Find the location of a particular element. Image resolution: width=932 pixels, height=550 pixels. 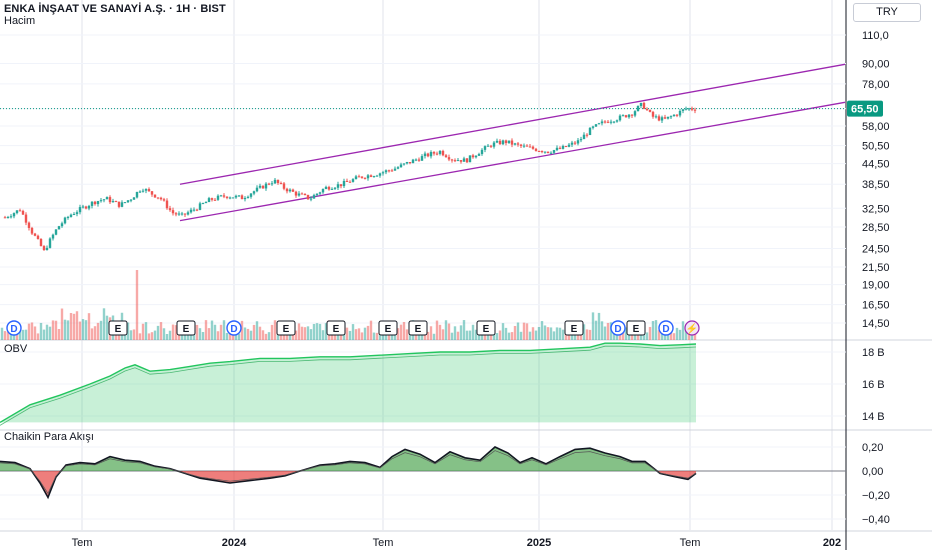

news-marker is located at coordinates (692, 328).